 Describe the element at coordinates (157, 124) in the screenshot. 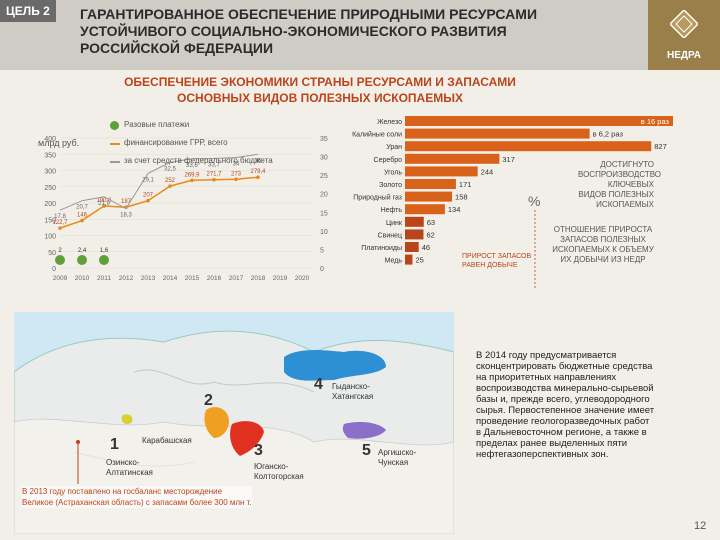

I see `legend-label: Разовые платежи` at that location.